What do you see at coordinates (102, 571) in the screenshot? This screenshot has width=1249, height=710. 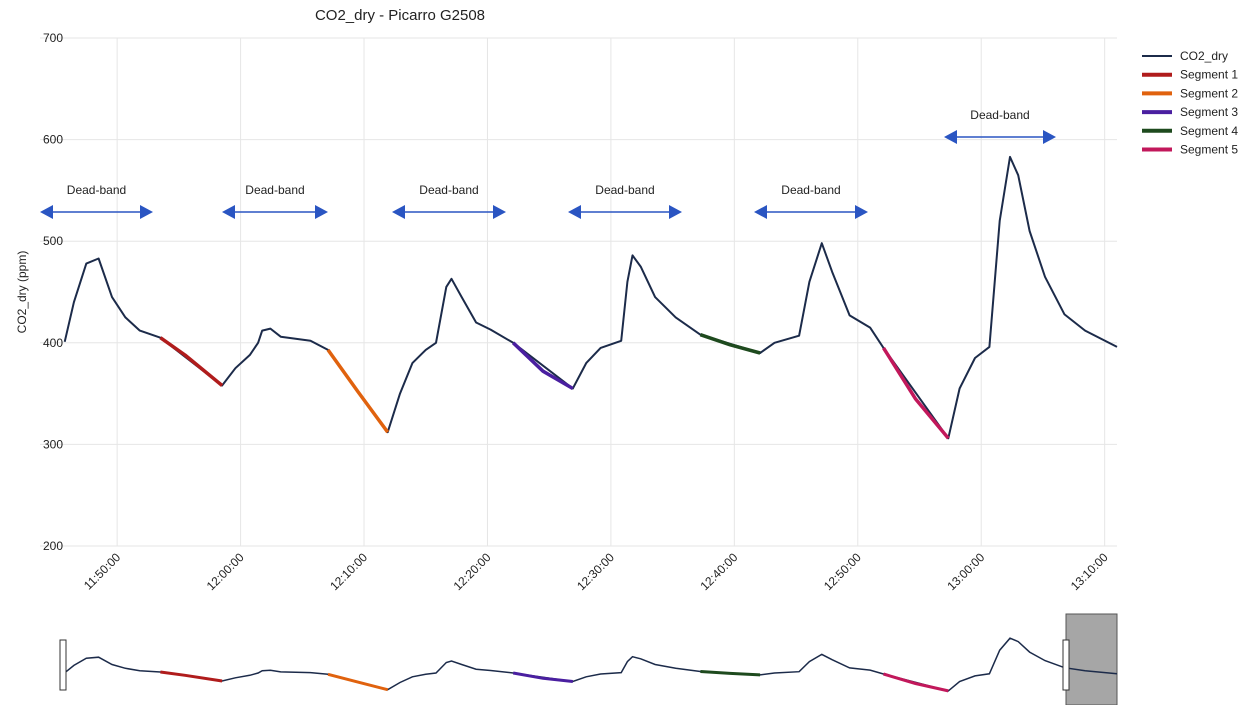 I see `x-tick-label: 11:50:00` at bounding box center [102, 571].